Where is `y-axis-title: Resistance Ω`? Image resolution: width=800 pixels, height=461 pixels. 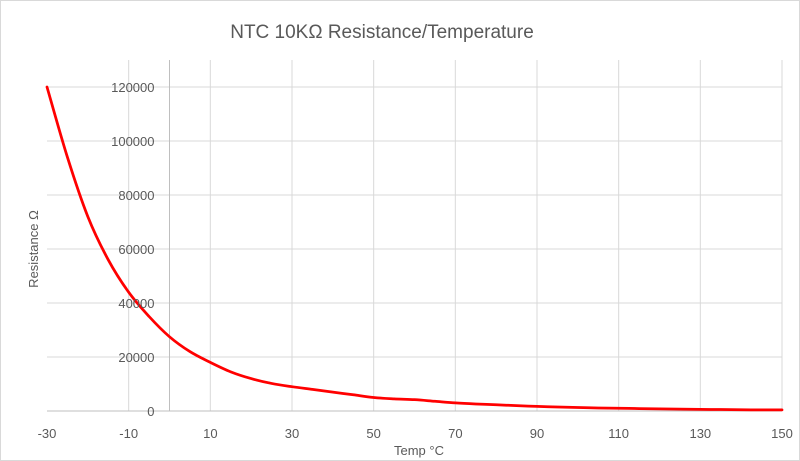
y-axis-title: Resistance Ω is located at coordinates (33, 249).